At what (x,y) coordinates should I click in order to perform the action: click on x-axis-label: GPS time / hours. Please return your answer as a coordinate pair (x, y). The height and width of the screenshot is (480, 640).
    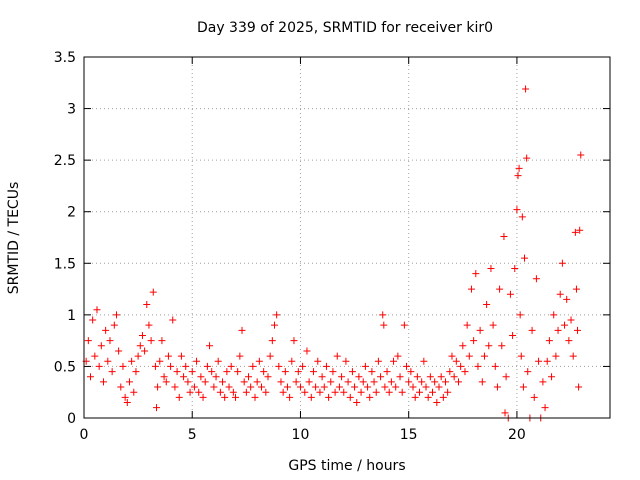
    Looking at the image, I should click on (346, 466).